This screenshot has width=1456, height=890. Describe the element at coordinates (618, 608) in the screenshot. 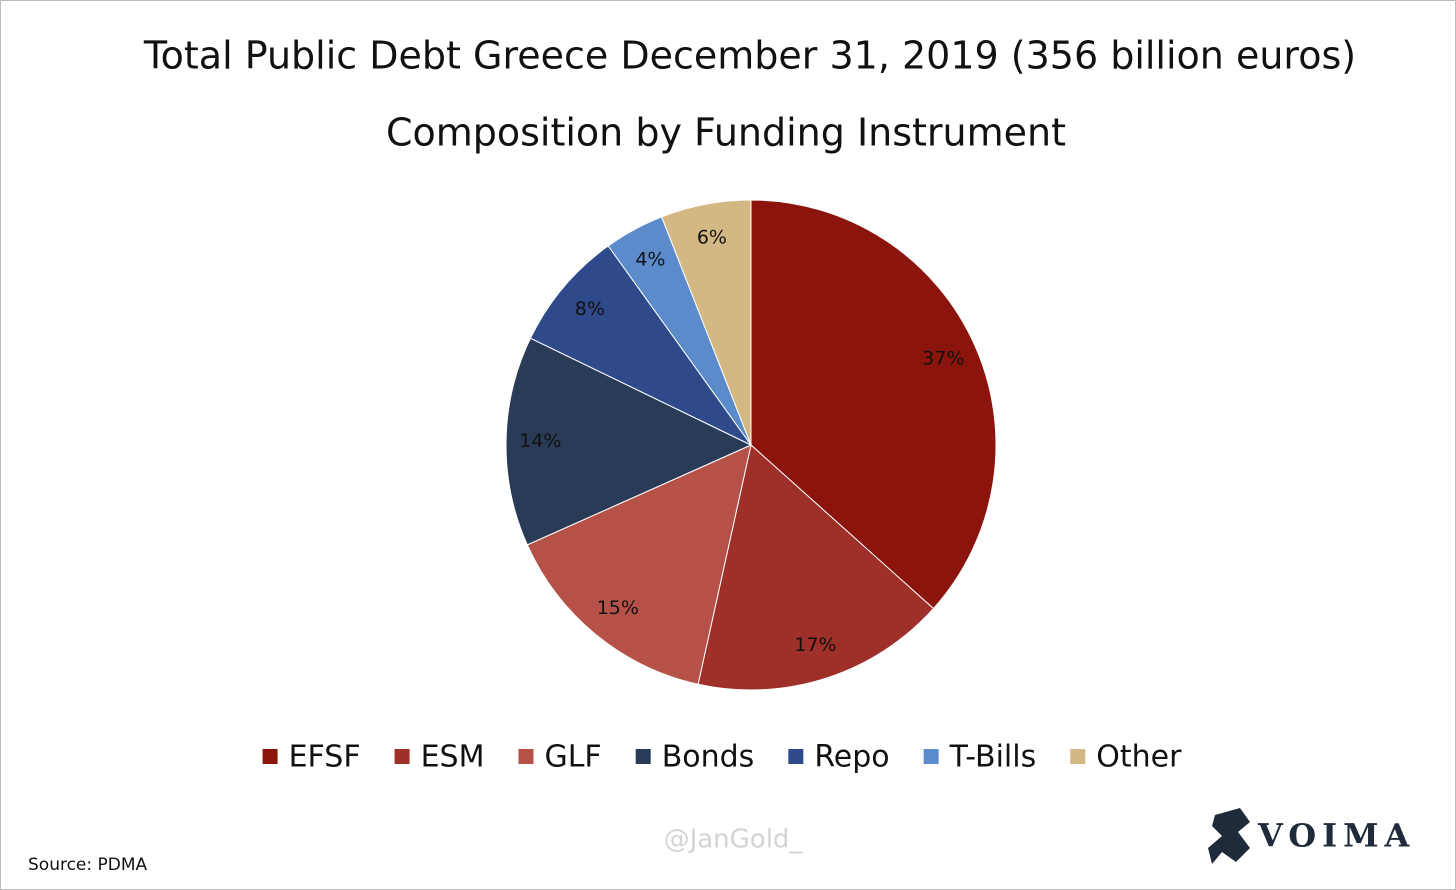

I see `data-label: 15%` at that location.